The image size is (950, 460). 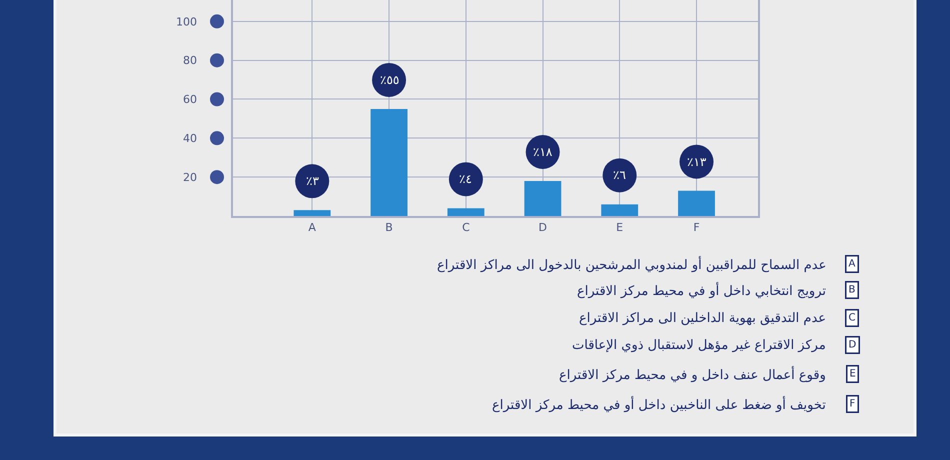 I want to click on y-tick-label: 100, so click(x=187, y=21).